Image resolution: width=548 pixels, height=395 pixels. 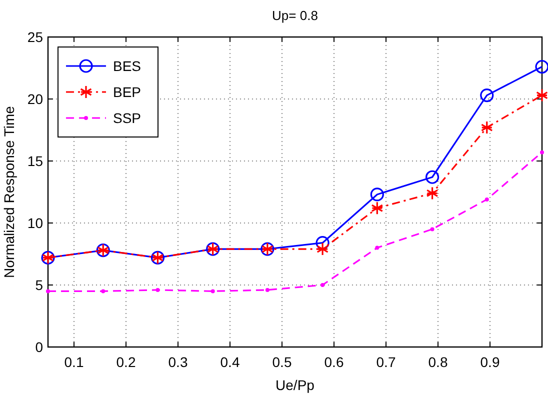 I want to click on y-axis-title: Normalized Response Time, so click(x=9, y=192).